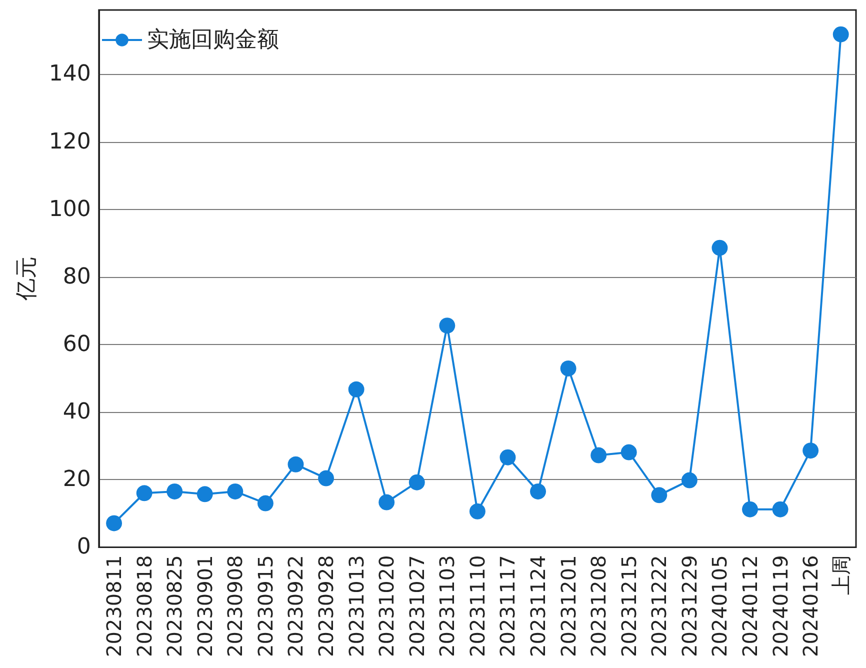  I want to click on y-tick-label: 120, so click(69, 141).